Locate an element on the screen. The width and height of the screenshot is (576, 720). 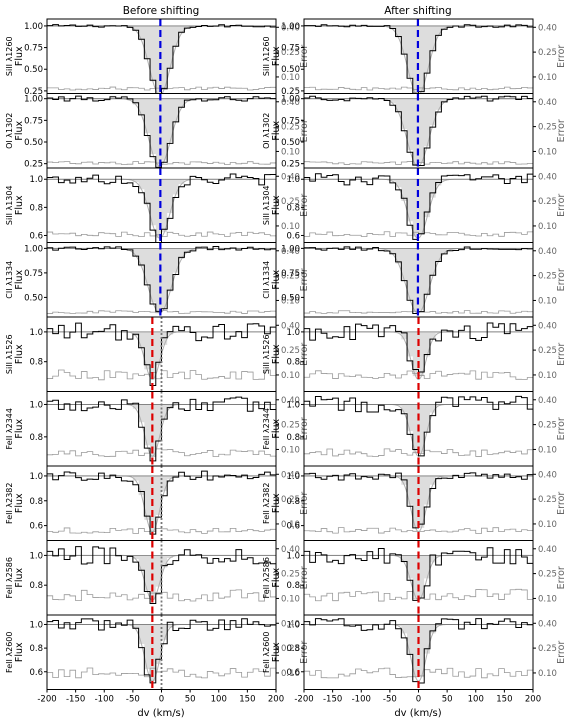
x-tick-label: 150 is located at coordinates (247, 700).